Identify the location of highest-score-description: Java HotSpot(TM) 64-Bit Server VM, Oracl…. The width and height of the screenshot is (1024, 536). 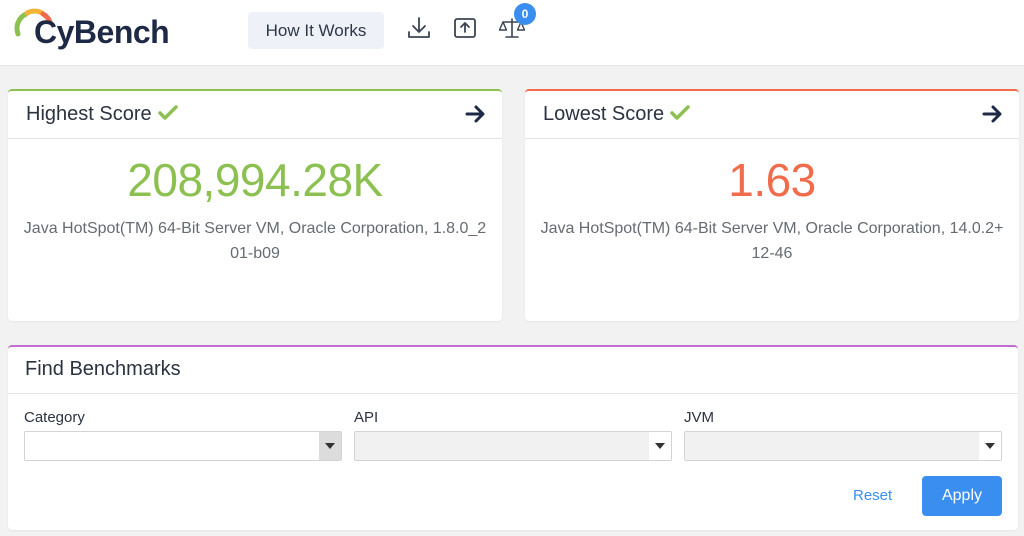
(255, 241).